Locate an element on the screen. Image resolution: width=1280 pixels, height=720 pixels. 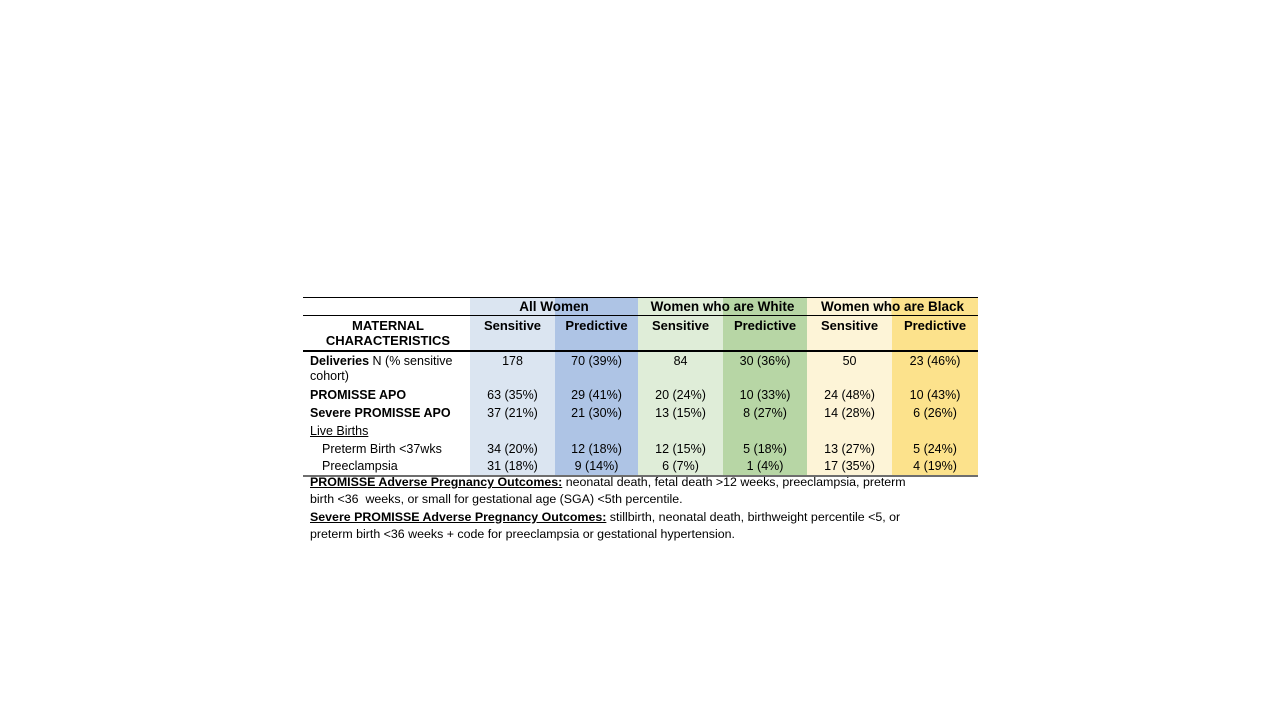
table-cell: 10 (33%) is located at coordinates (765, 394).